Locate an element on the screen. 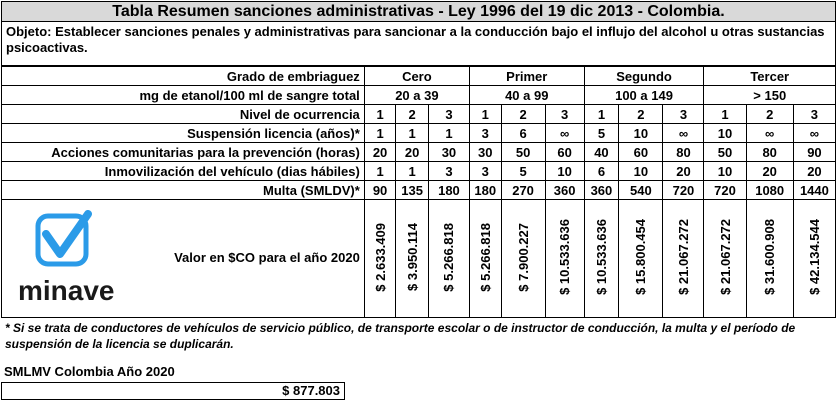 This screenshot has height=402, width=837. etanol-range-primer: 40 a 99 is located at coordinates (526, 95).